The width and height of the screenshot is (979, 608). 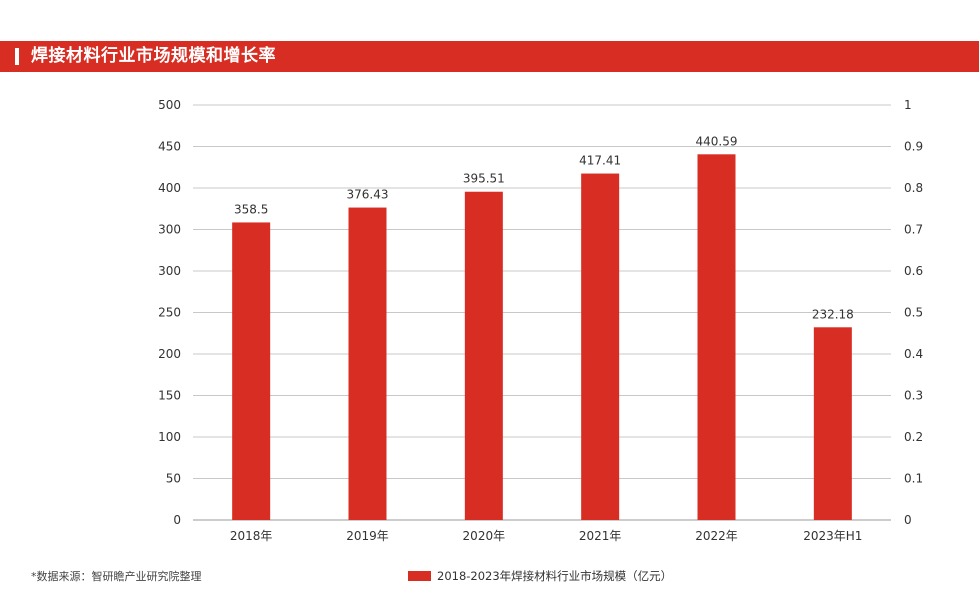 I want to click on title-accent-mark, so click(x=17, y=56).